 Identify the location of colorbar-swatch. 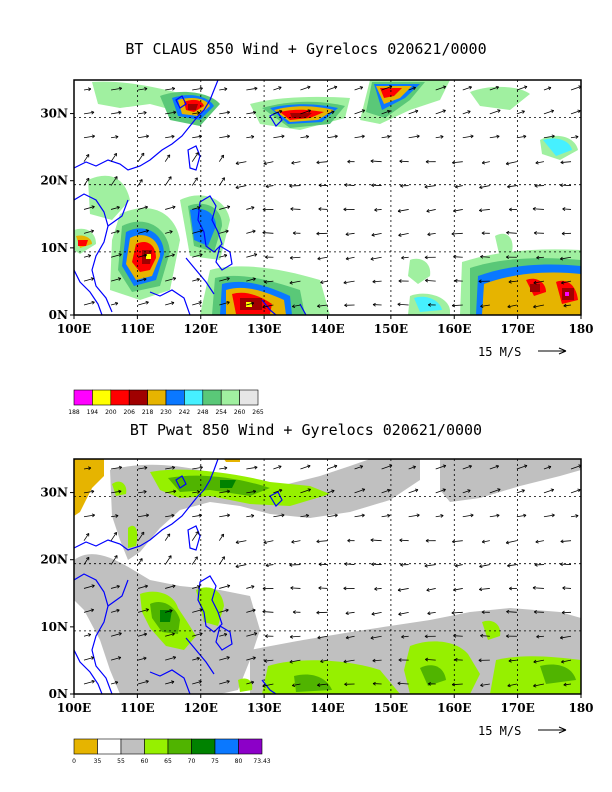
(230, 397).